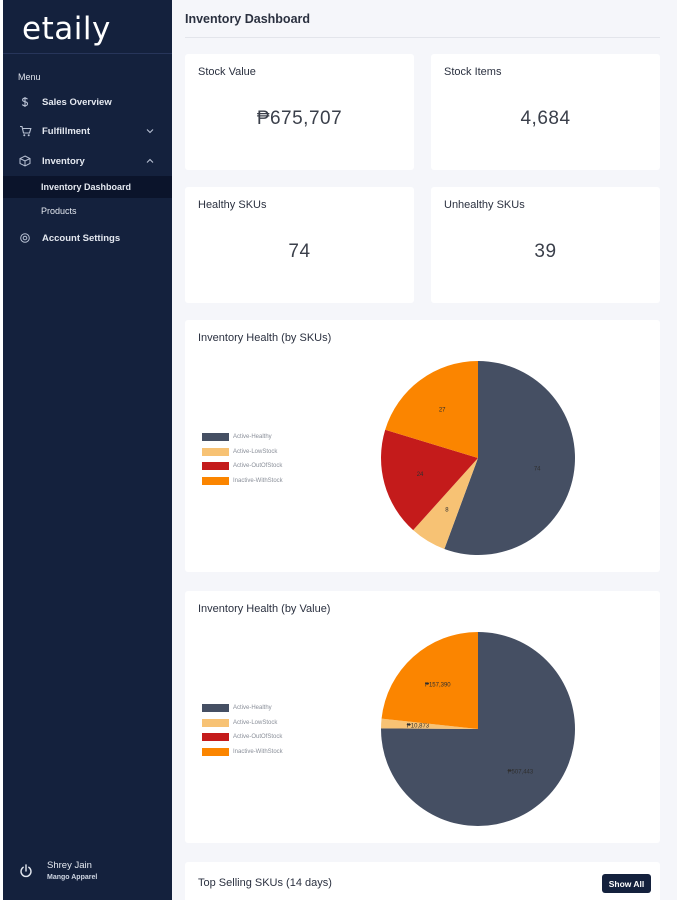 The width and height of the screenshot is (677, 900). Describe the element at coordinates (418, 727) in the screenshot. I see `pie-value-label: ₱10,873` at that location.